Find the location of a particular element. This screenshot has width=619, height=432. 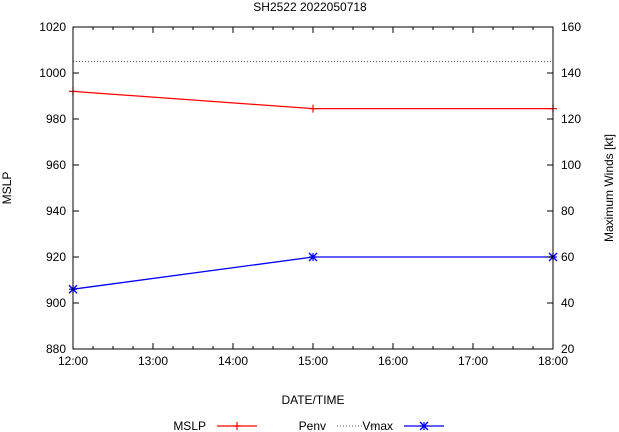

x-tick-label: 14:00 is located at coordinates (233, 361).